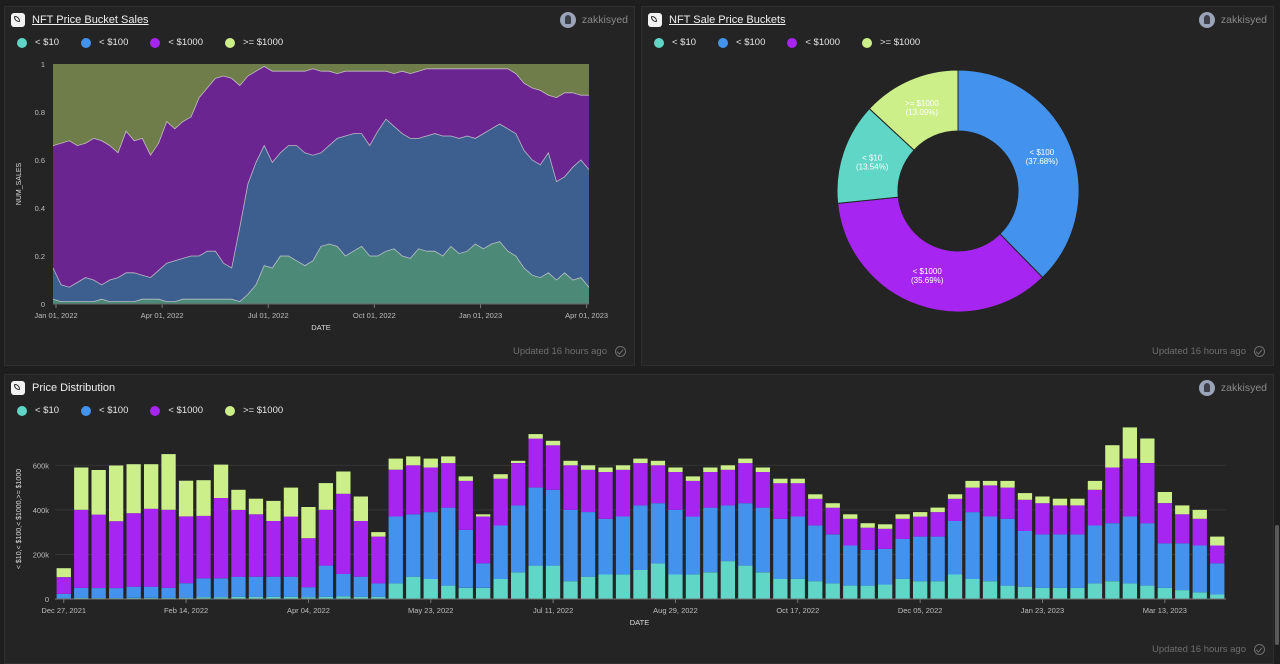 Image resolution: width=1280 pixels, height=664 pixels. What do you see at coordinates (253, 410) in the screenshot?
I see `legend-item-gte1000: >= $1000` at bounding box center [253, 410].